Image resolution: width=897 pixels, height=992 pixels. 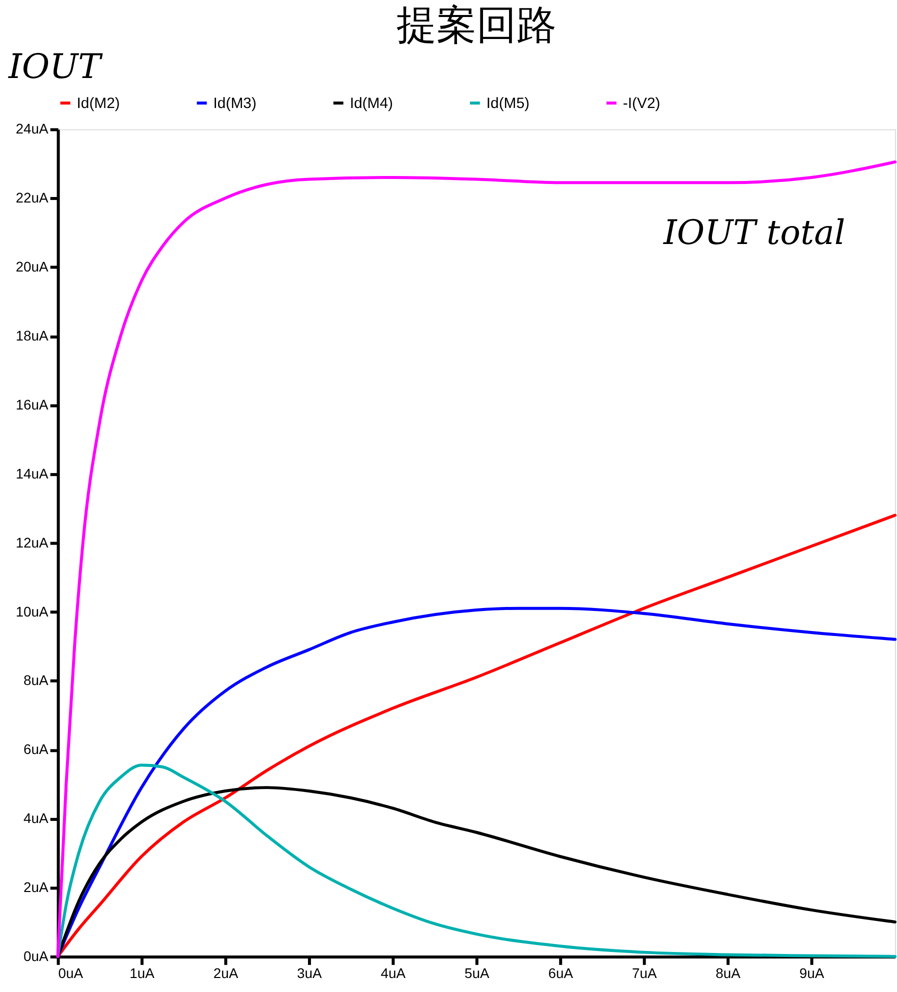 I want to click on y-tick-label: 16uA, so click(x=33, y=404).